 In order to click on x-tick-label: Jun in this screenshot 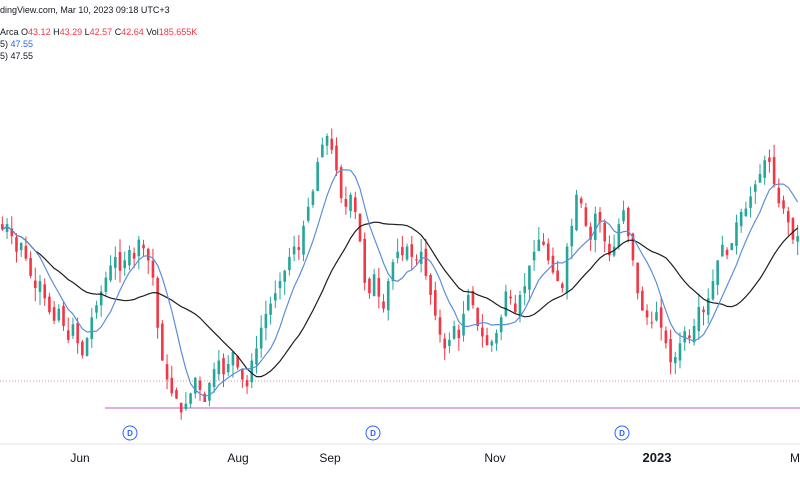, I will do `click(79, 458)`.